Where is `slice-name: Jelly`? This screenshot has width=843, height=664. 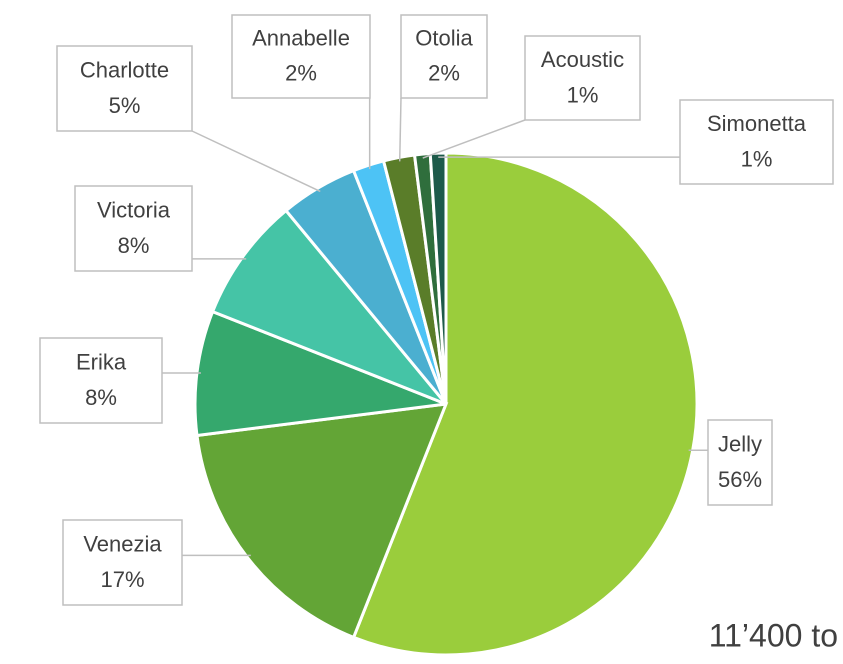
slice-name: Jelly is located at coordinates (740, 443).